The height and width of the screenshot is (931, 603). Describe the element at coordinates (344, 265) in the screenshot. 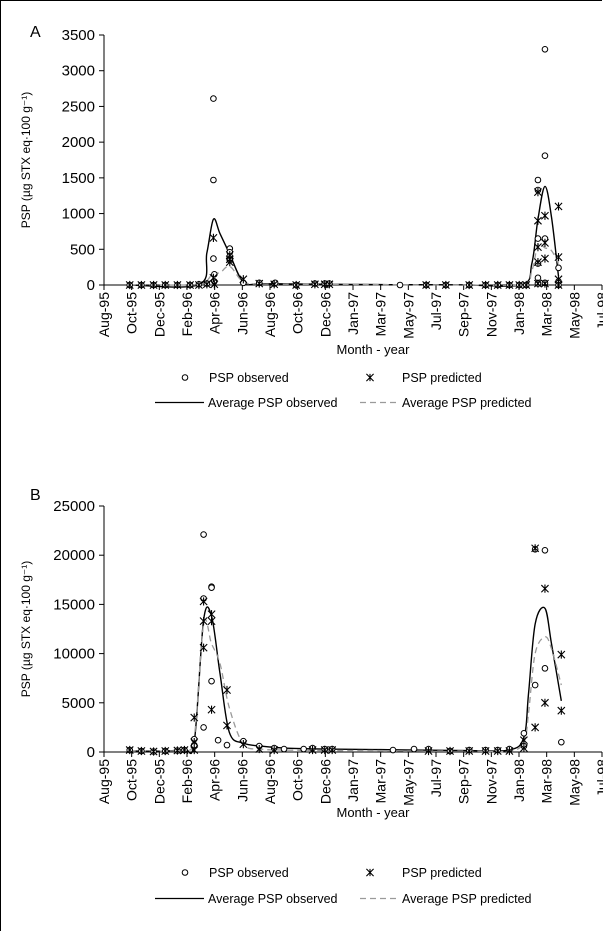

I see `average-predicted-line` at that location.